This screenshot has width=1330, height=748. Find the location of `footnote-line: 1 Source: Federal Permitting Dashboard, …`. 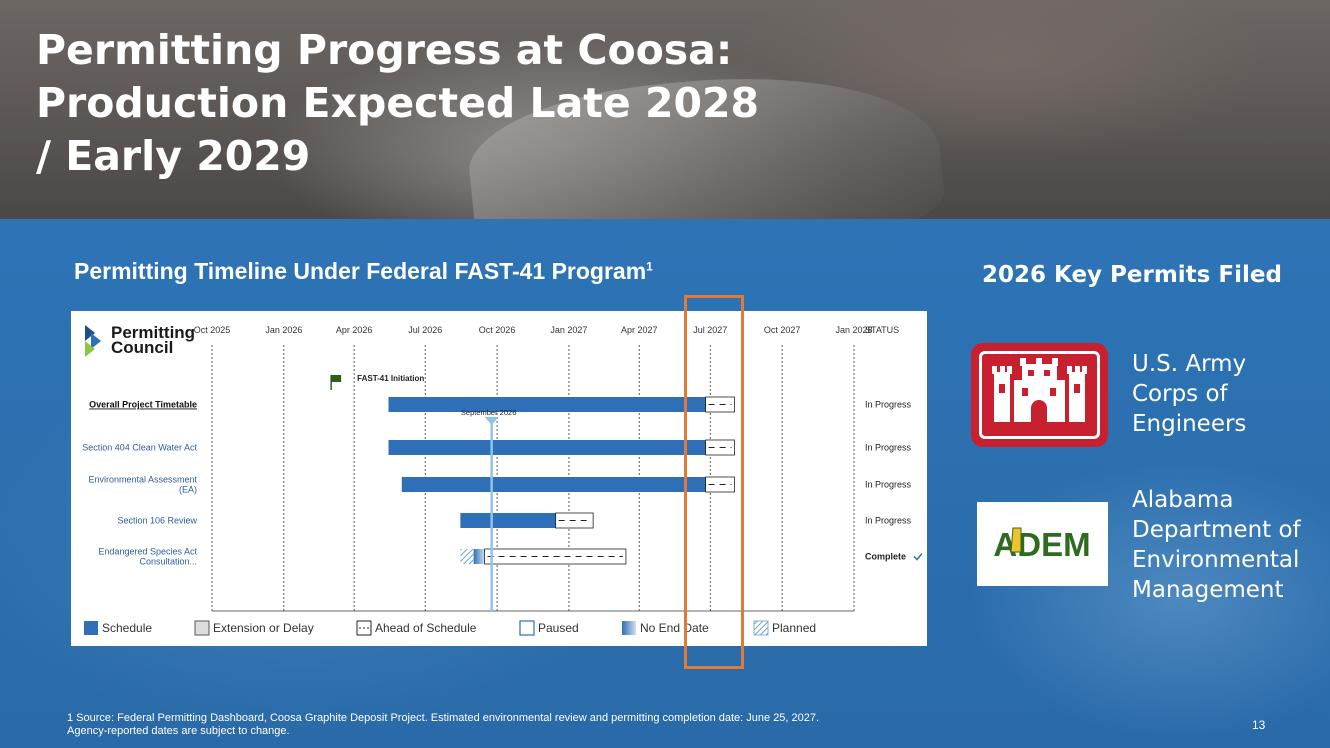

footnote-line: 1 Source: Federal Permitting Dashboard, … is located at coordinates (443, 718).